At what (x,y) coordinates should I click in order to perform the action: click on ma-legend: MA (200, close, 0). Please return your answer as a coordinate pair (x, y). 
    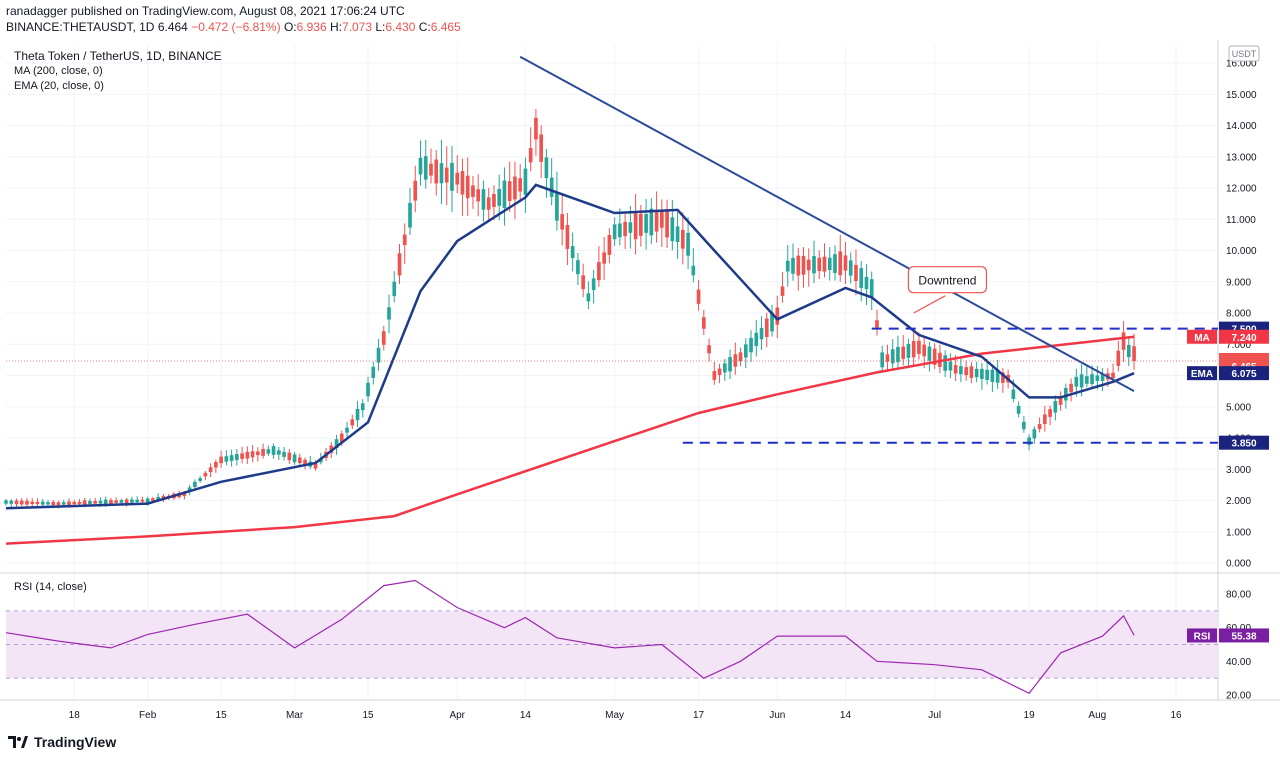
    Looking at the image, I should click on (58, 71).